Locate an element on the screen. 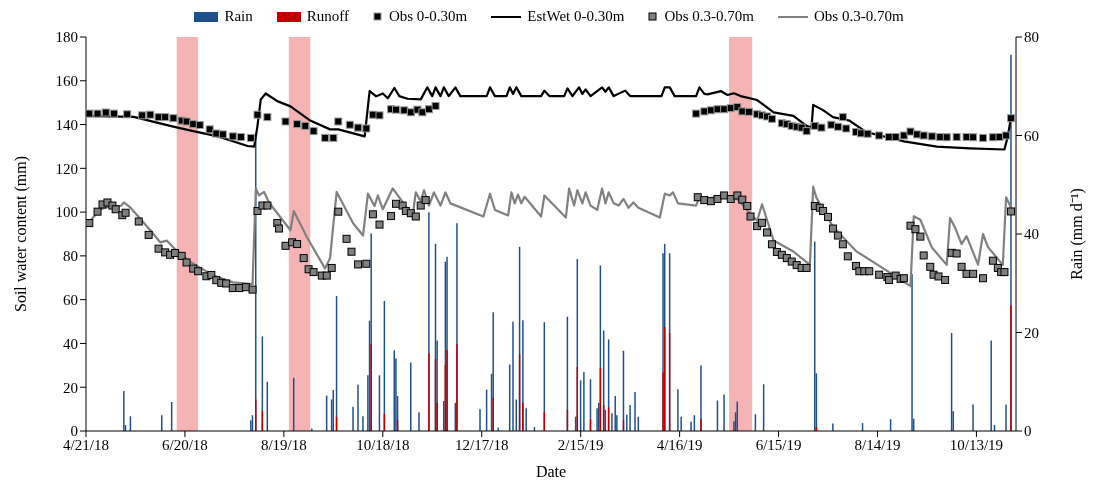 The image size is (1097, 490). y2-tick-label: 20 is located at coordinates (1031, 332).